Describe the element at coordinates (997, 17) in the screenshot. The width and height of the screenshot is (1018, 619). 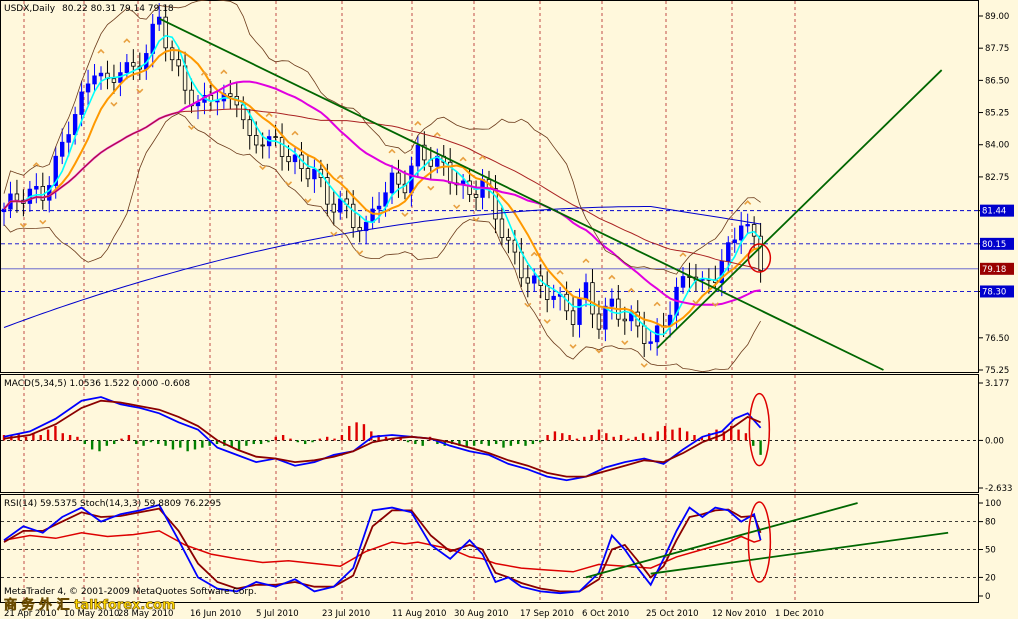
I see `price-tick-label: 89.00` at that location.